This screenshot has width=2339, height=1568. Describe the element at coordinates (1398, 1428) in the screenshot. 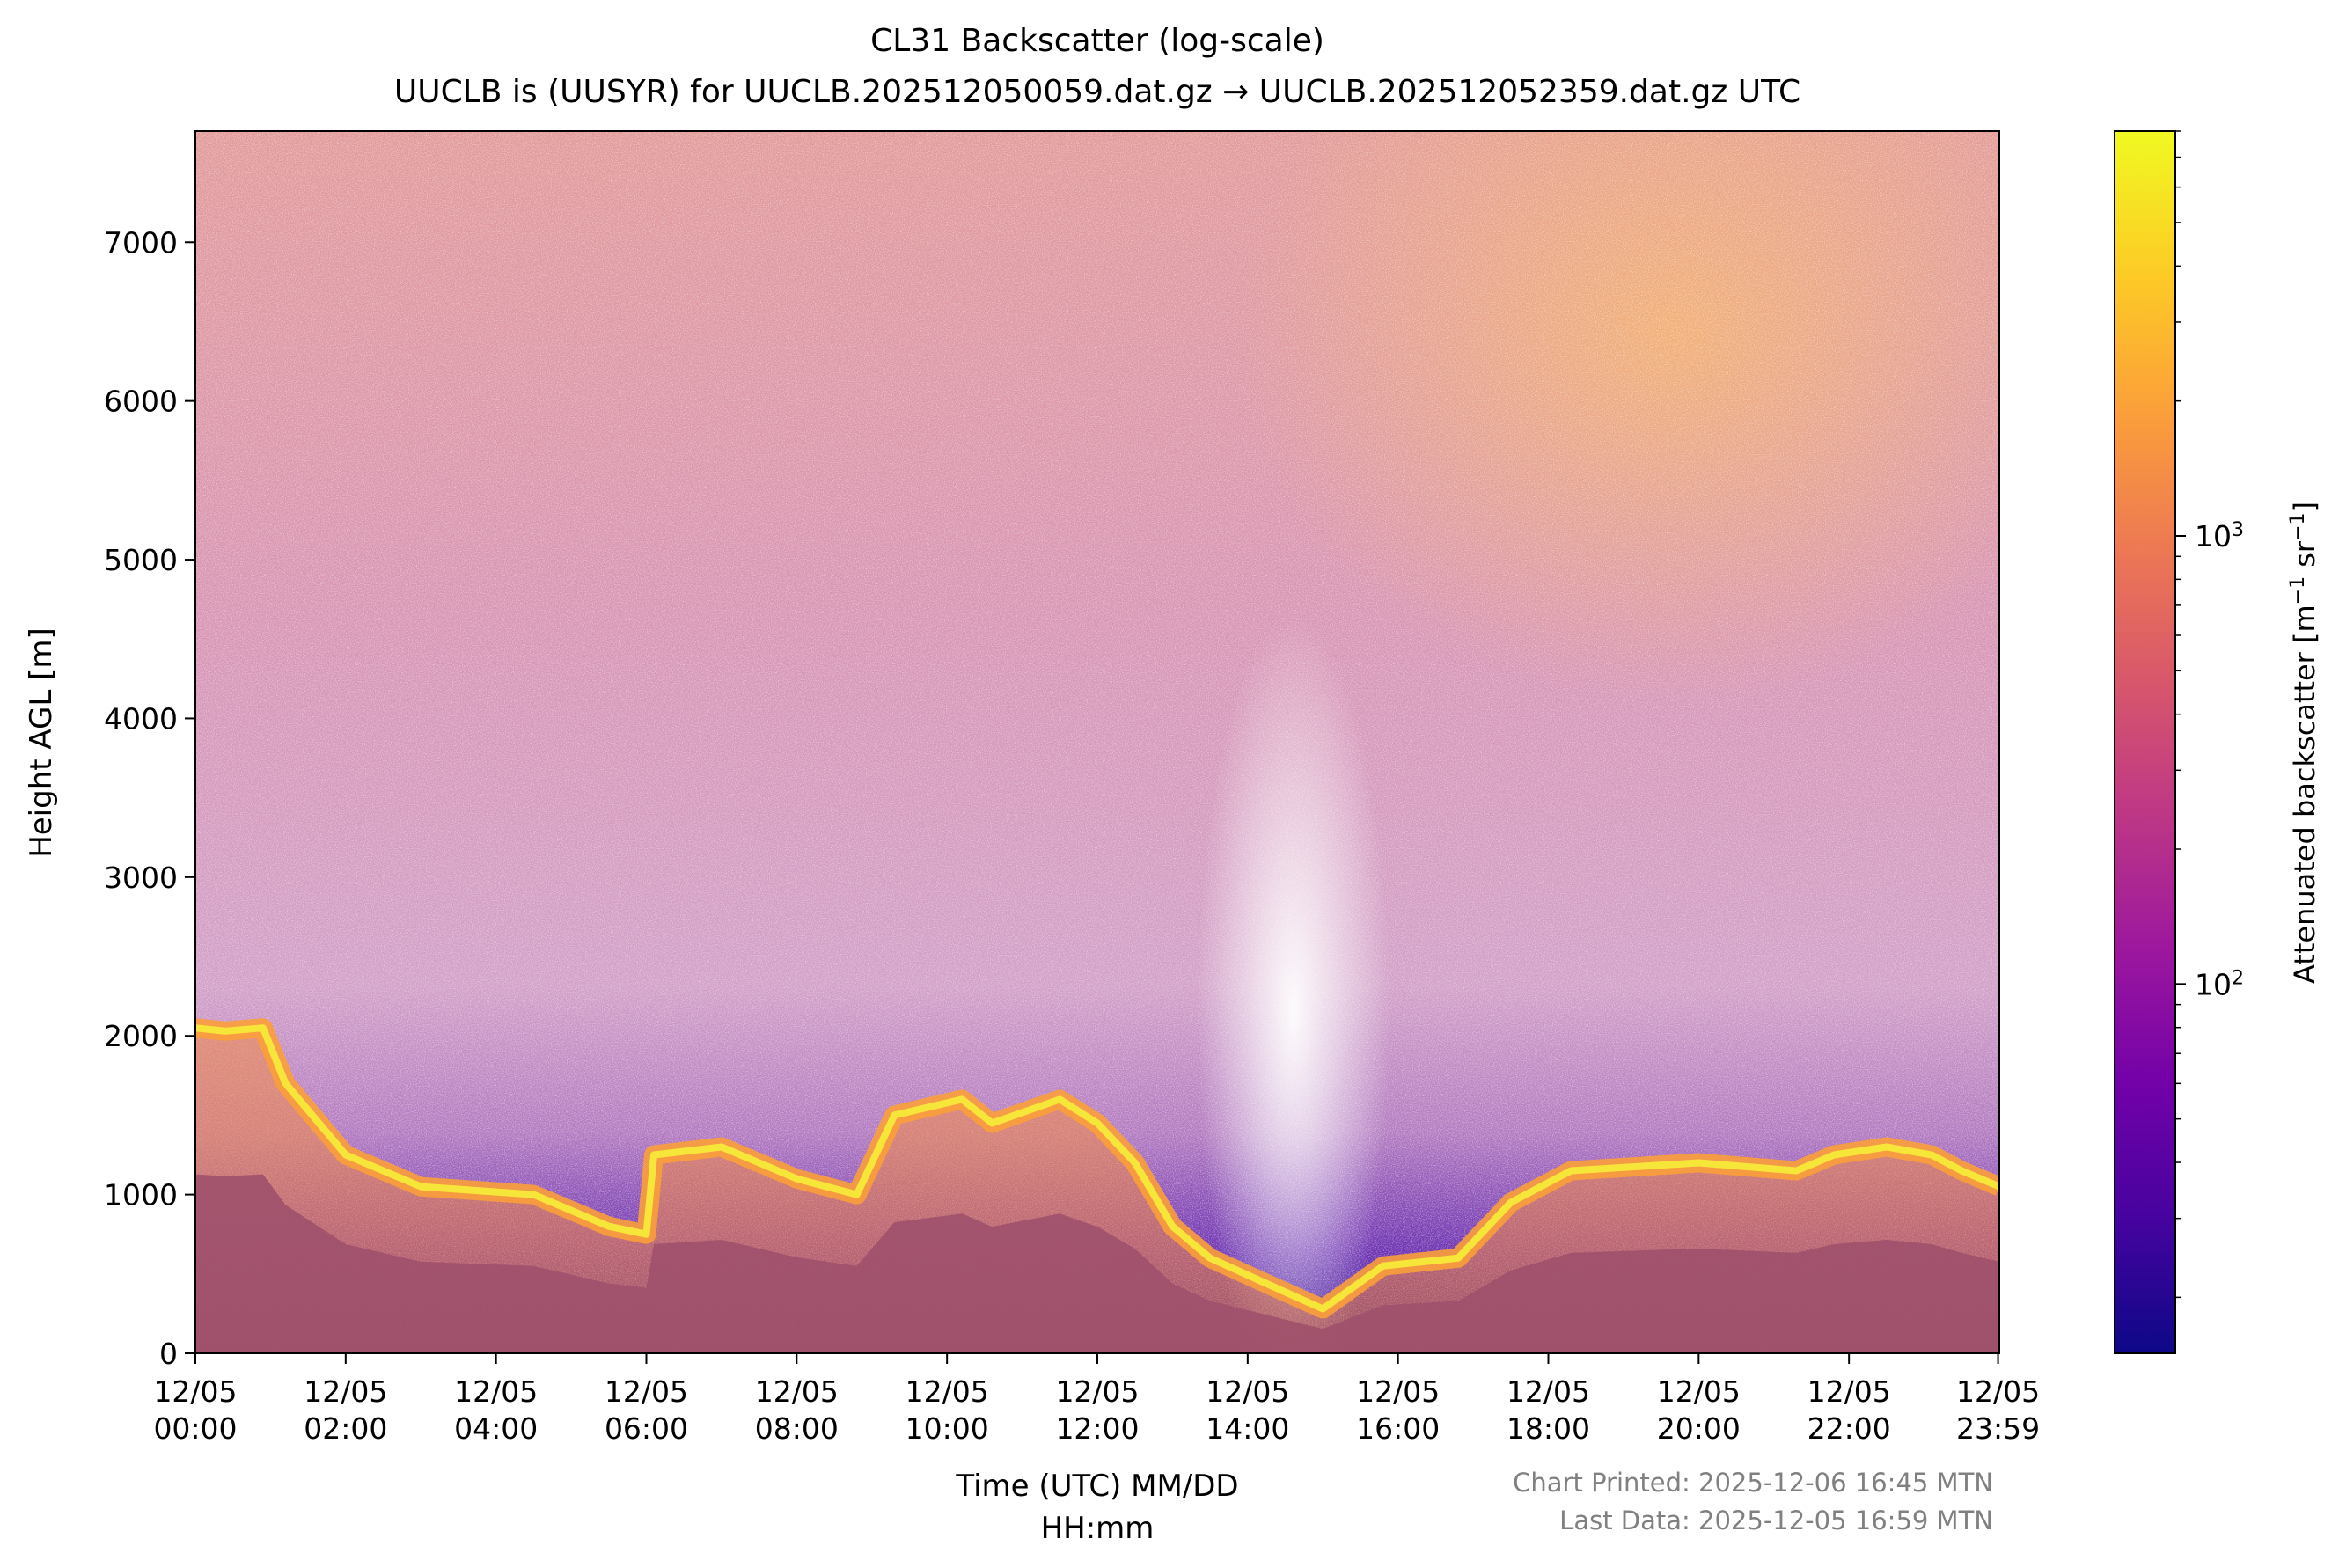

I see `x-tick-label-time: 16:00` at that location.